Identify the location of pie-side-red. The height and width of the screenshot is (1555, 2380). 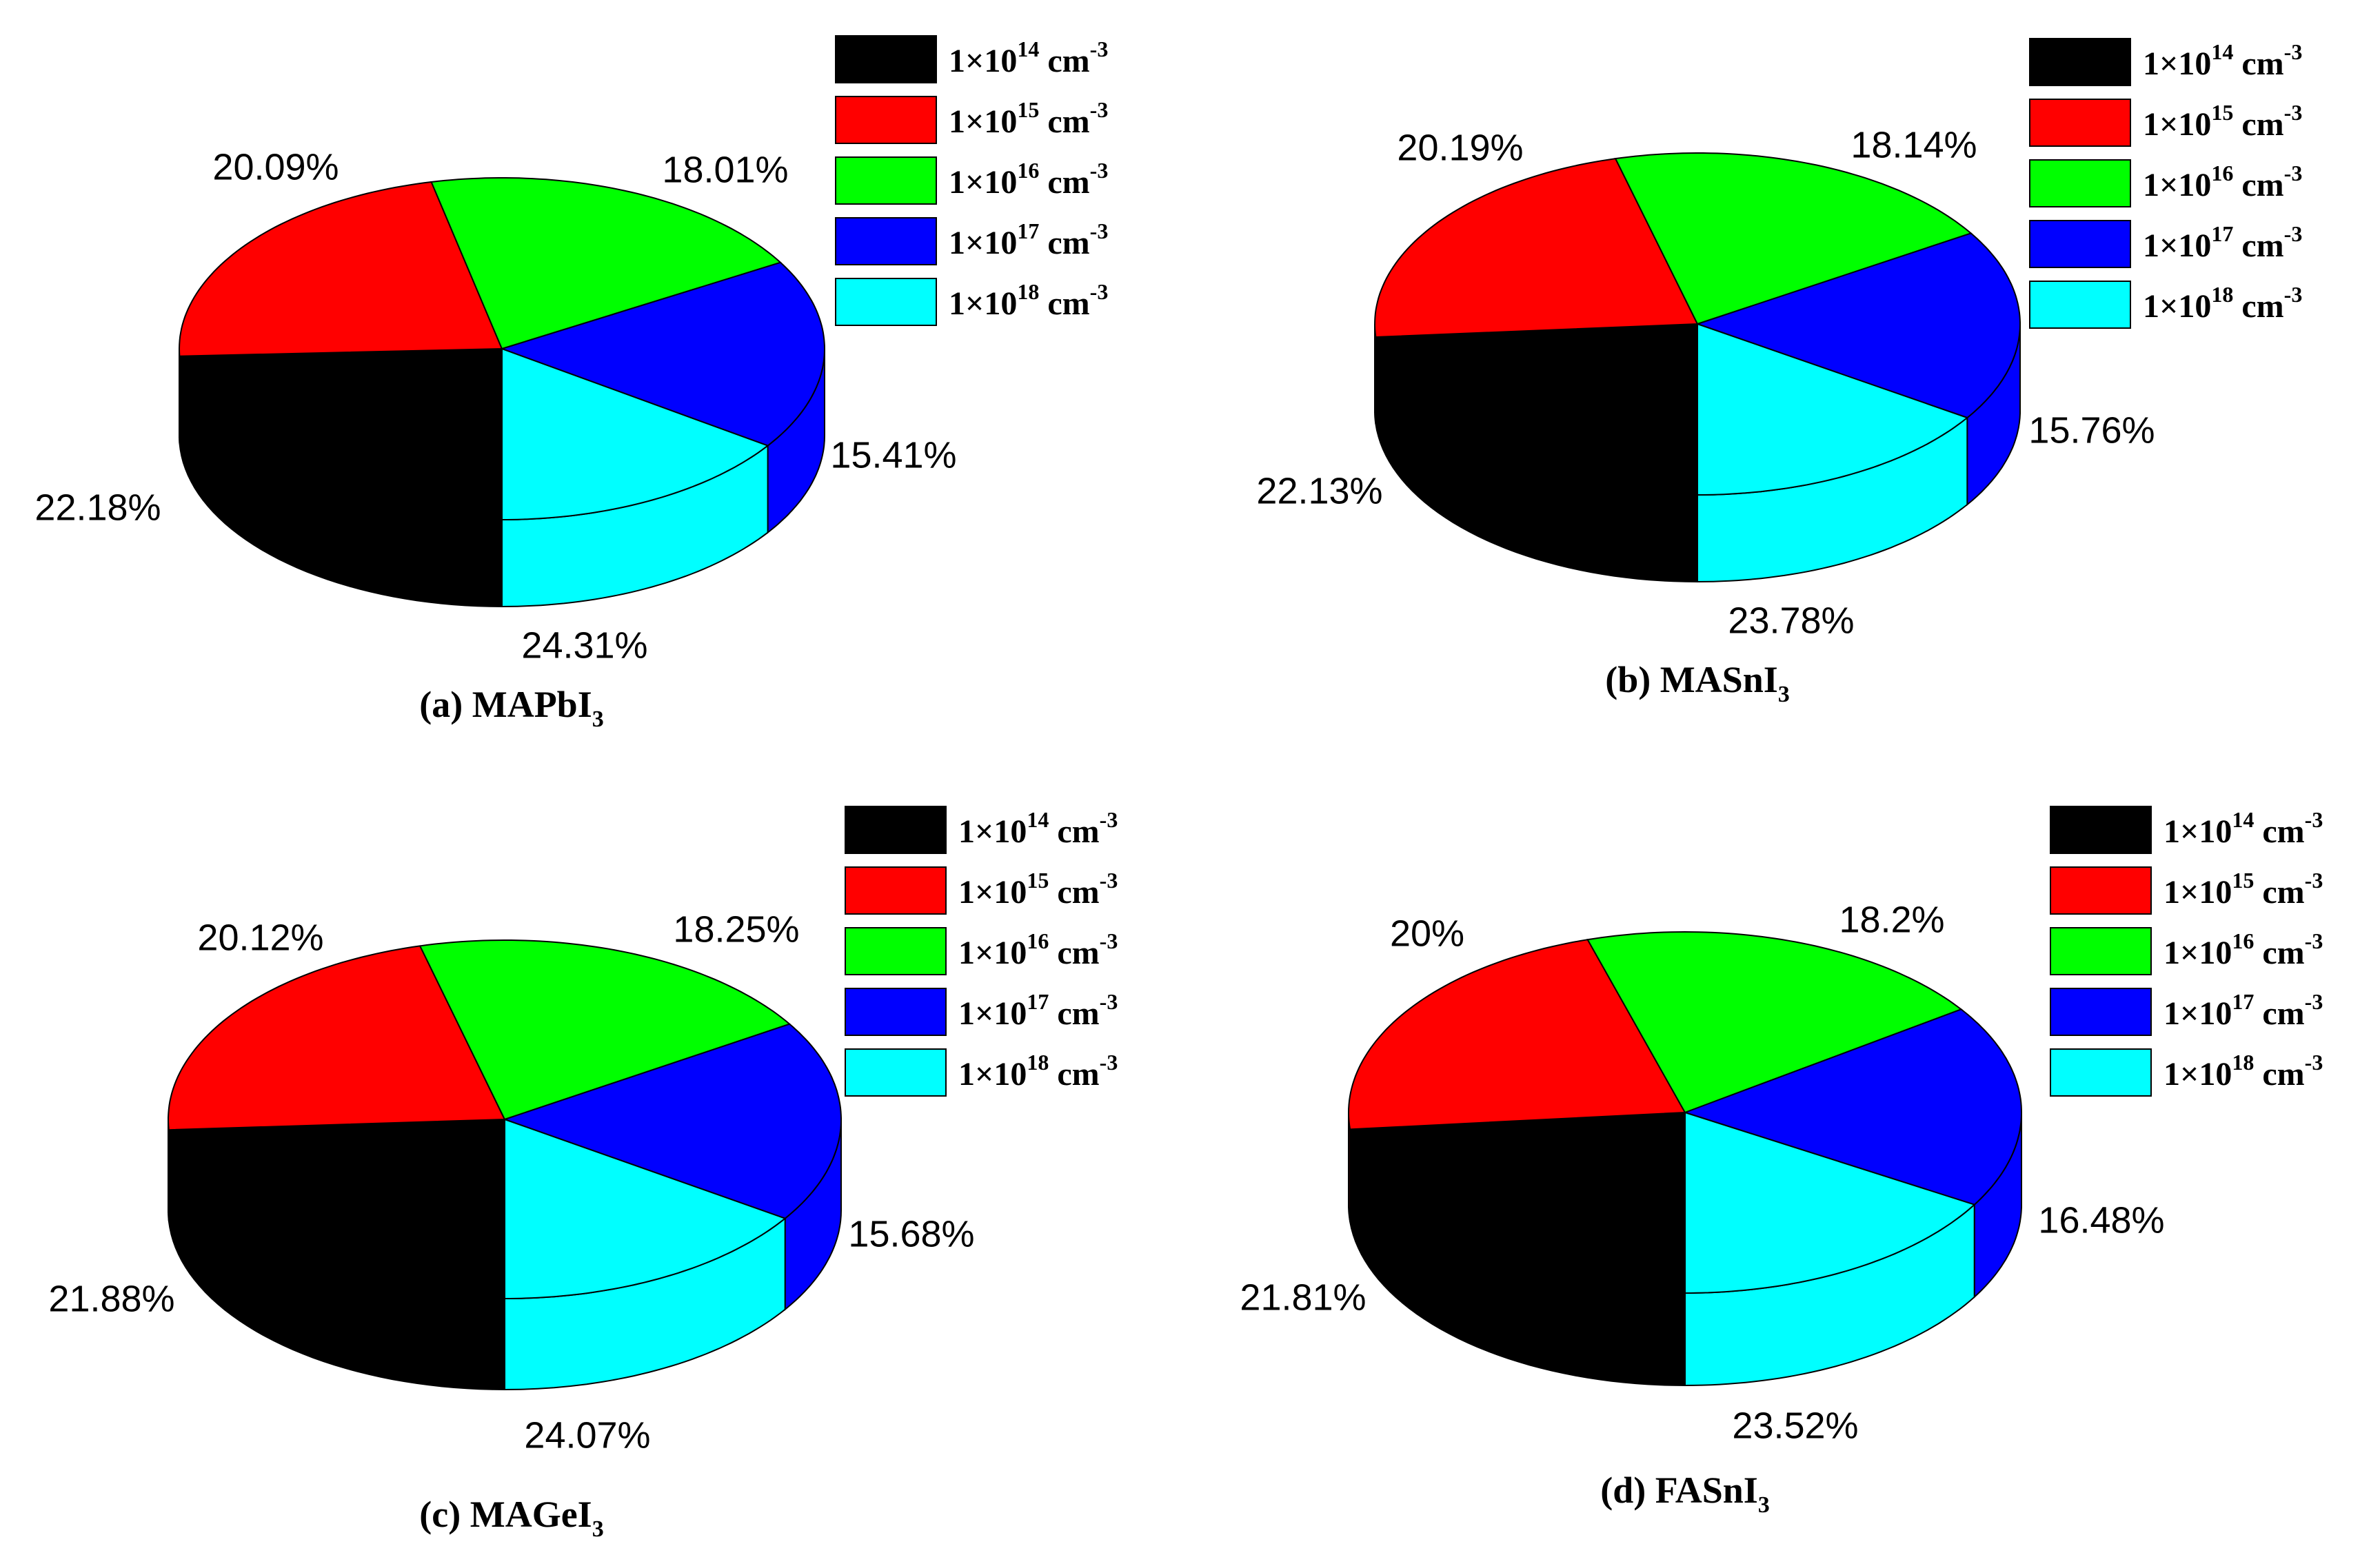
(169, 1170).